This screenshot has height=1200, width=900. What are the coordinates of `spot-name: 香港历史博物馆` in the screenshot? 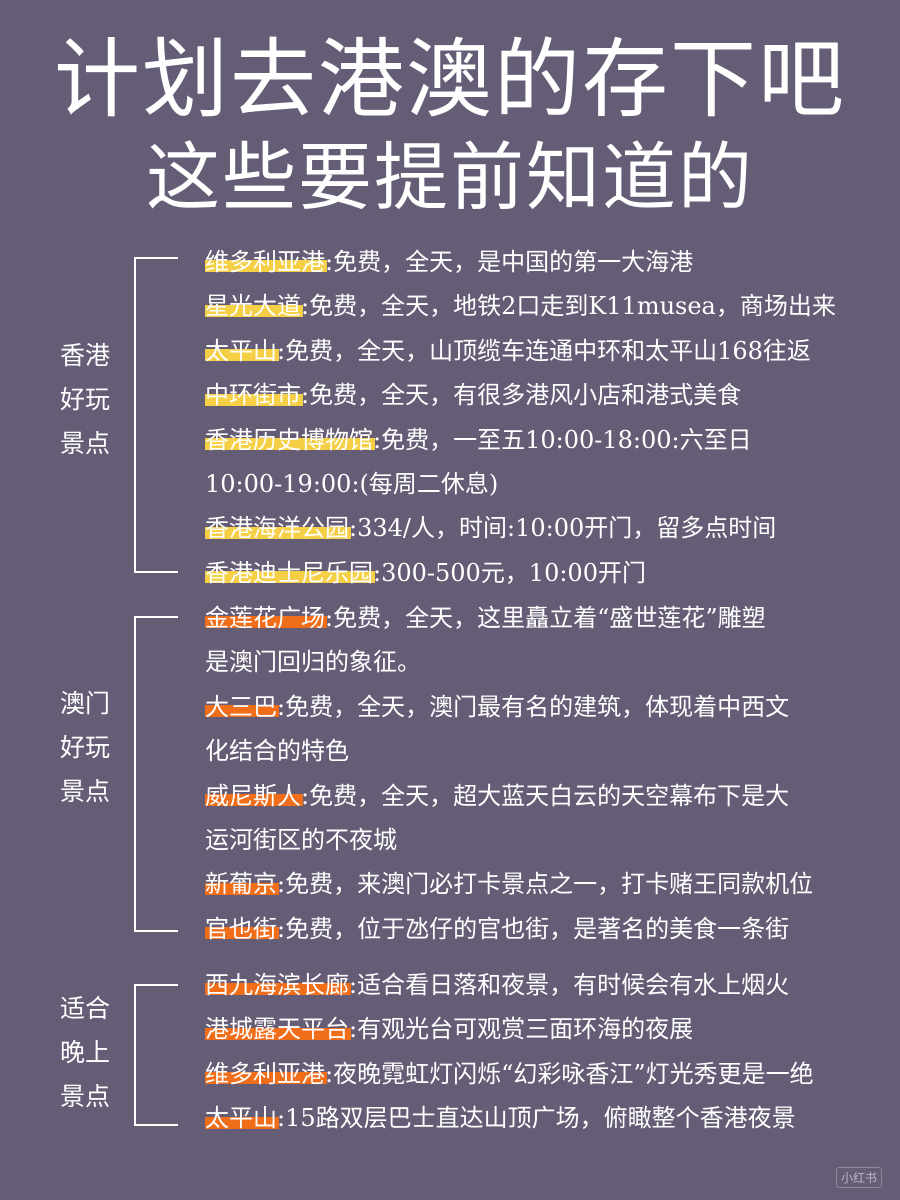 It's located at (290, 439).